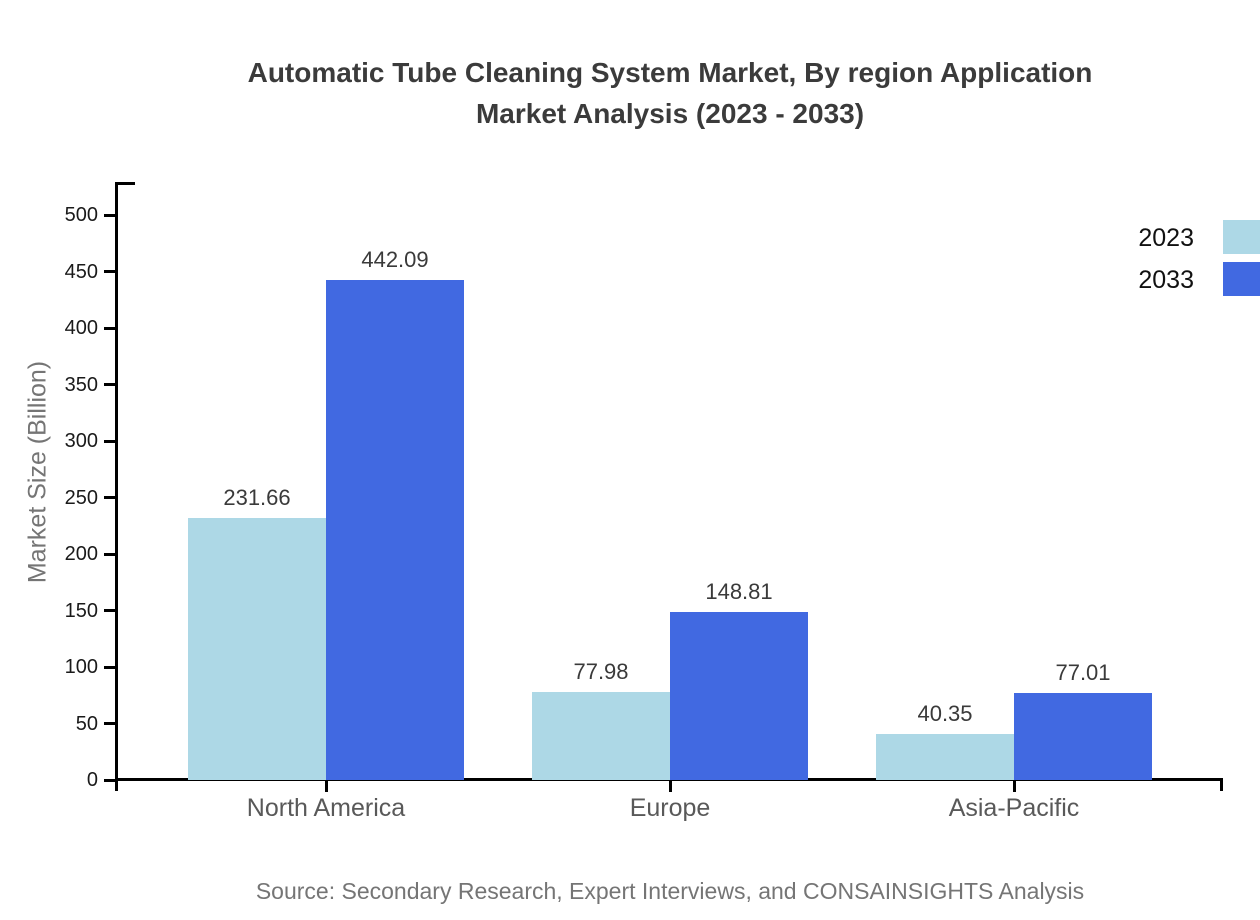 The width and height of the screenshot is (1260, 920). What do you see at coordinates (1241, 279) in the screenshot?
I see `legend-swatch-2033` at bounding box center [1241, 279].